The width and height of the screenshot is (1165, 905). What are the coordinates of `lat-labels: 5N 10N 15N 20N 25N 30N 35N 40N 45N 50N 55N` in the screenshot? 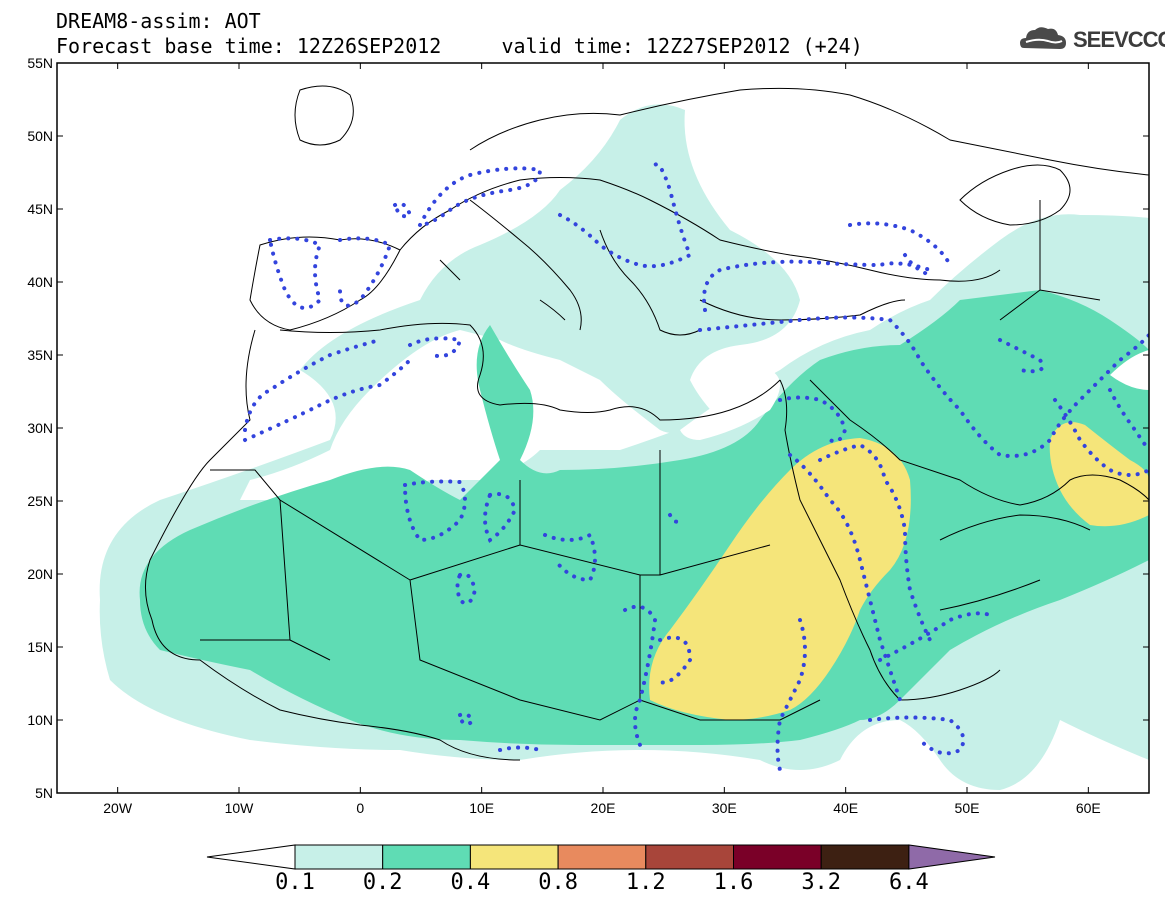 It's located at (40, 428).